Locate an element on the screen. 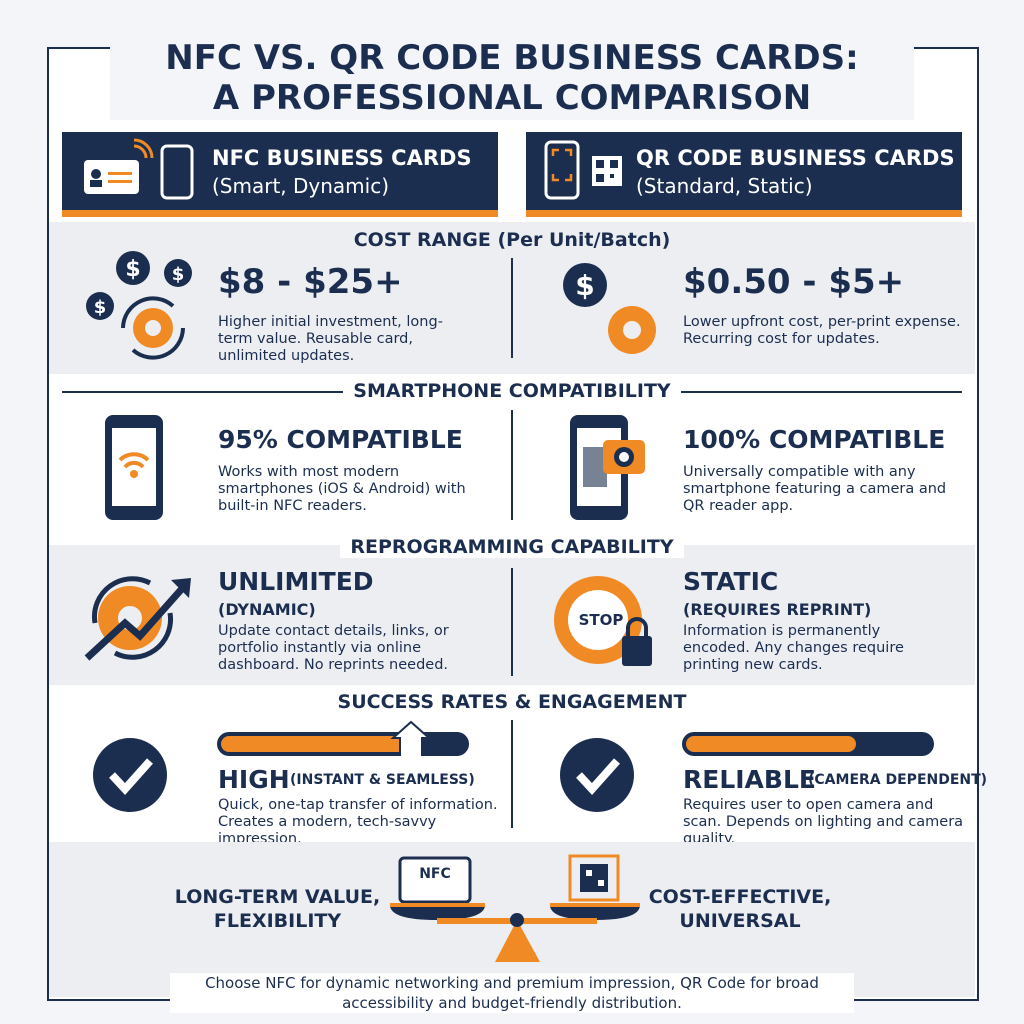 Image resolution: width=1024 pixels, height=1024 pixels. heading-text: REPROGRAMMING CAPABILITY is located at coordinates (512, 547).